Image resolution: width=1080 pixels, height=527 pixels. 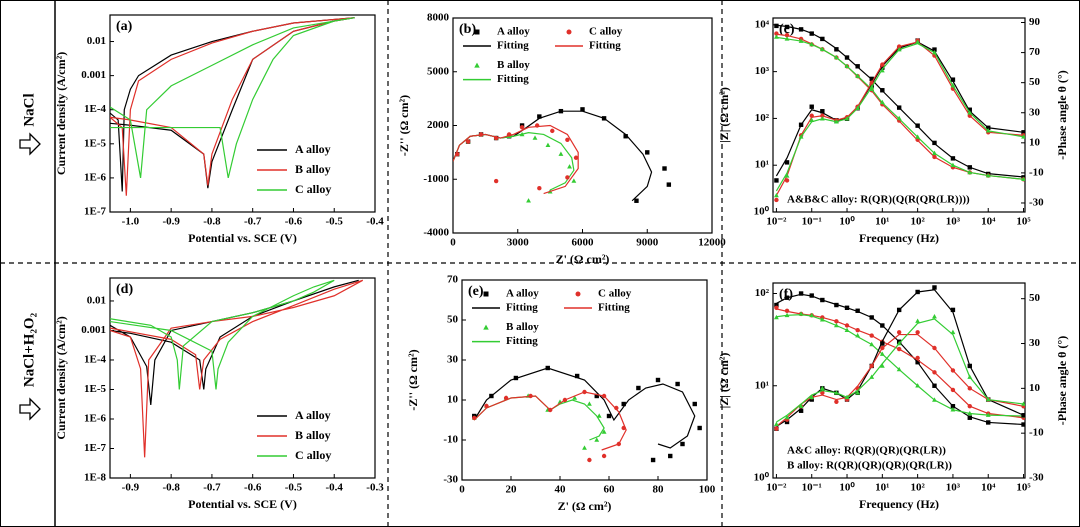 What do you see at coordinates (610, 490) in the screenshot?
I see `x-tick-label: 60` at bounding box center [610, 490].